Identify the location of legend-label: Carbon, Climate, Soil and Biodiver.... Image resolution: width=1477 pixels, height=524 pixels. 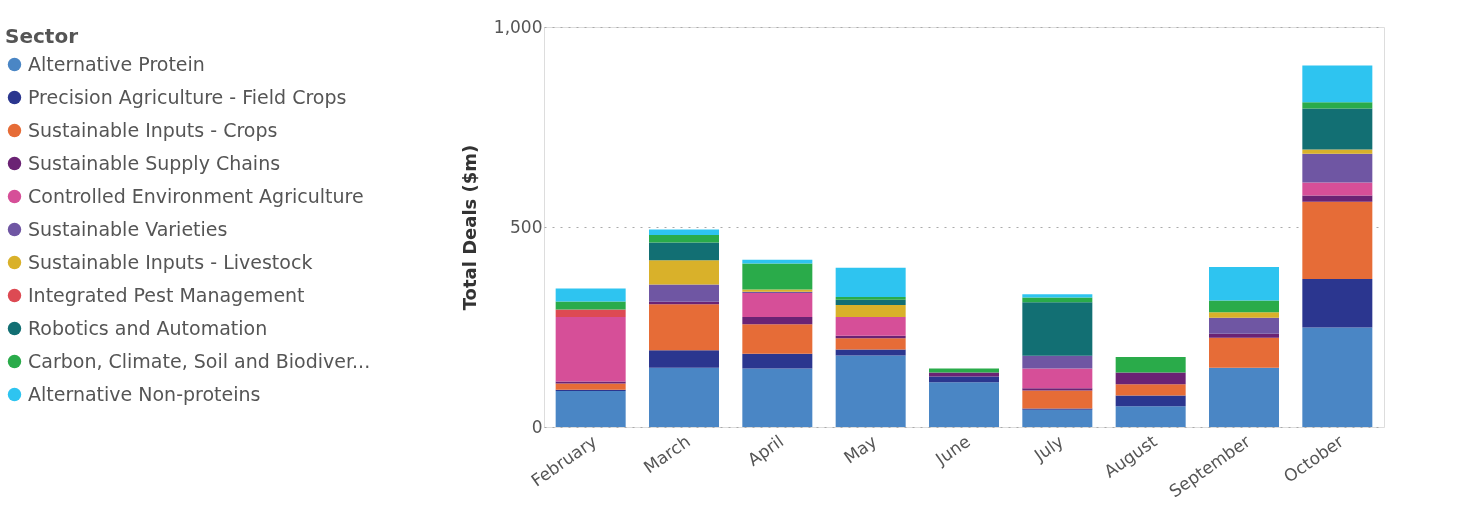
(199, 360).